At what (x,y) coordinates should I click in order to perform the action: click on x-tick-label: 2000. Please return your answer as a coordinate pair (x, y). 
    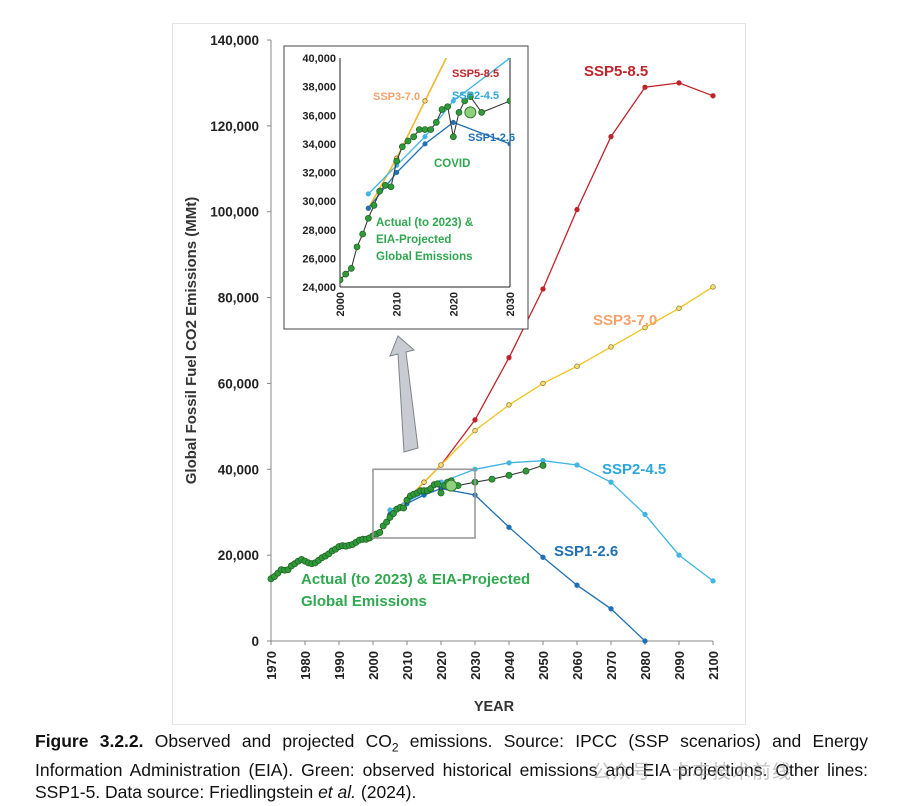
    Looking at the image, I should click on (373, 665).